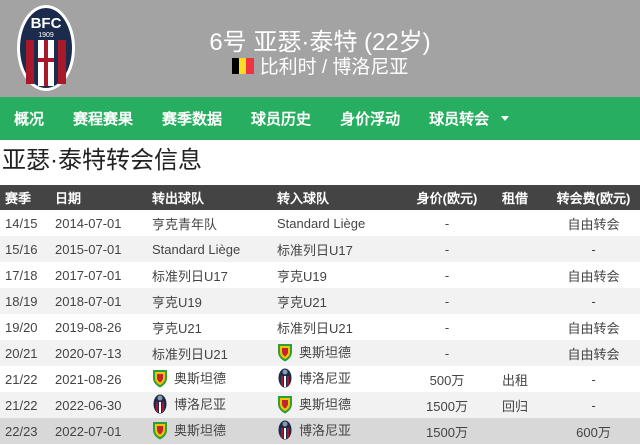 This screenshot has height=445, width=640. I want to click on table-row: 15/16 2015-07-01 Standard Liège 标准列日U17 - -, so click(320, 249).